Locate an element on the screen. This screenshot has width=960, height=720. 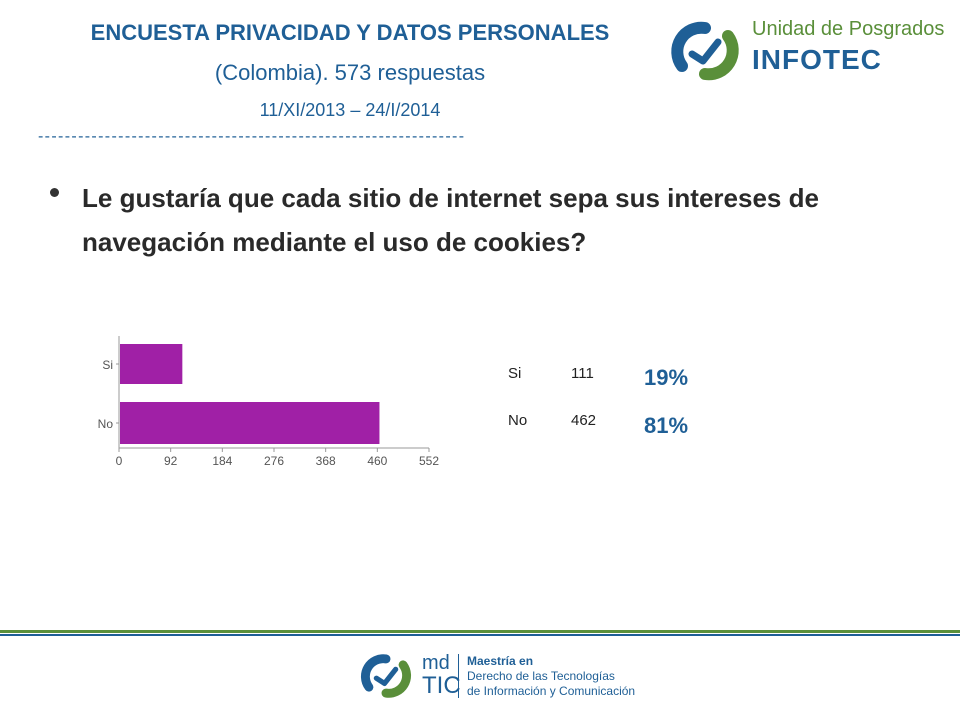
x-tick-label-552: 552 is located at coordinates (429, 461).